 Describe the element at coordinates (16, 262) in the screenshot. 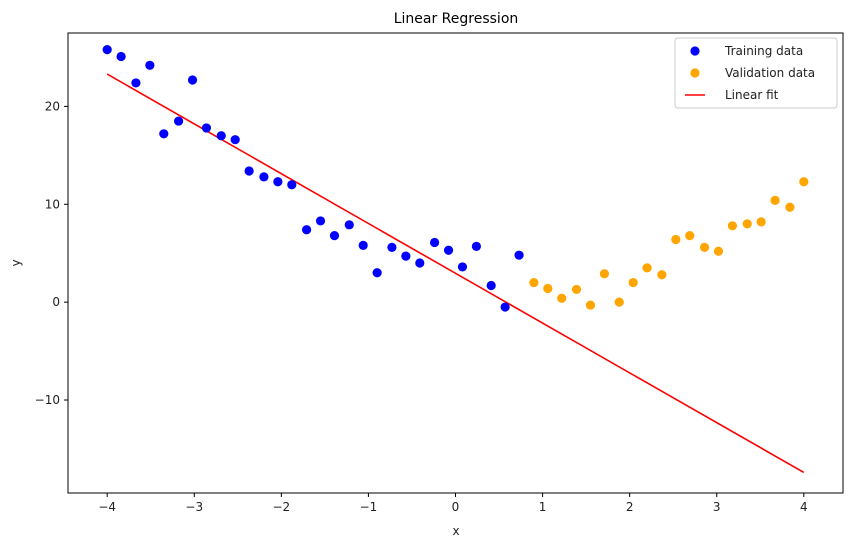

I see `y-axis-label: y` at that location.